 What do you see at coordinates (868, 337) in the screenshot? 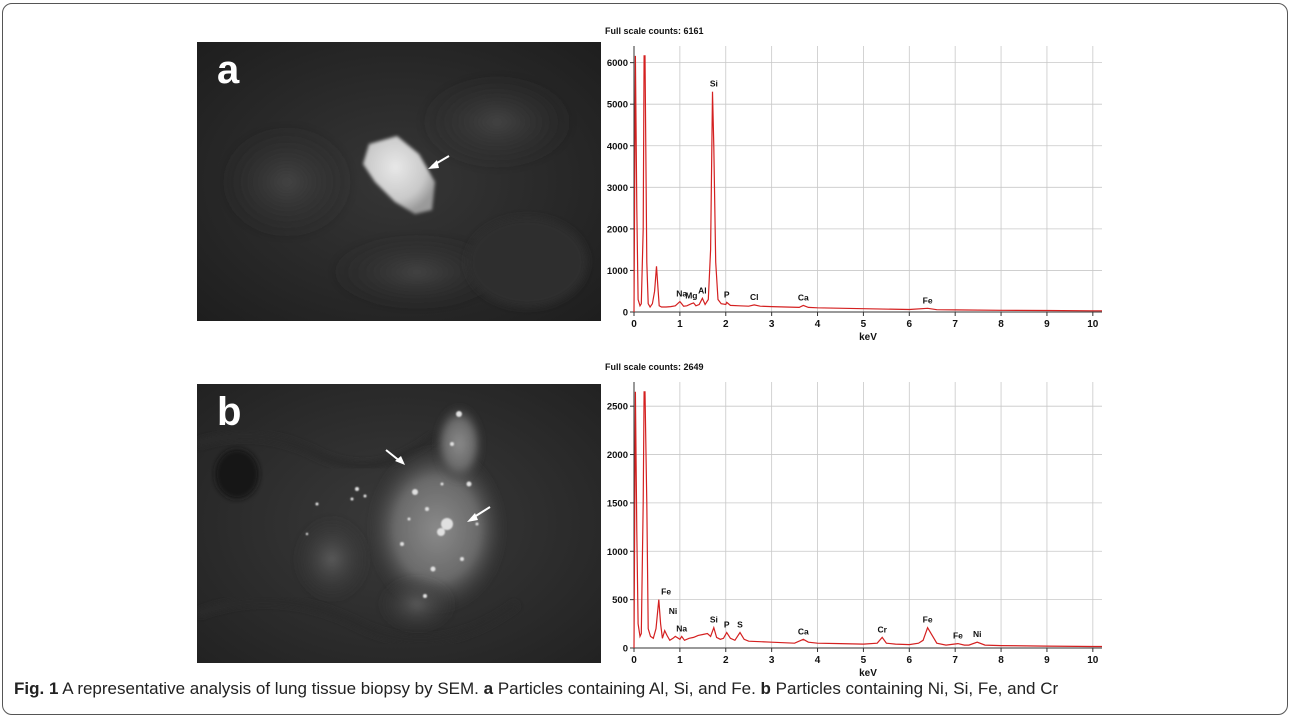
I see `c0-x-axis-label: keV` at bounding box center [868, 337].